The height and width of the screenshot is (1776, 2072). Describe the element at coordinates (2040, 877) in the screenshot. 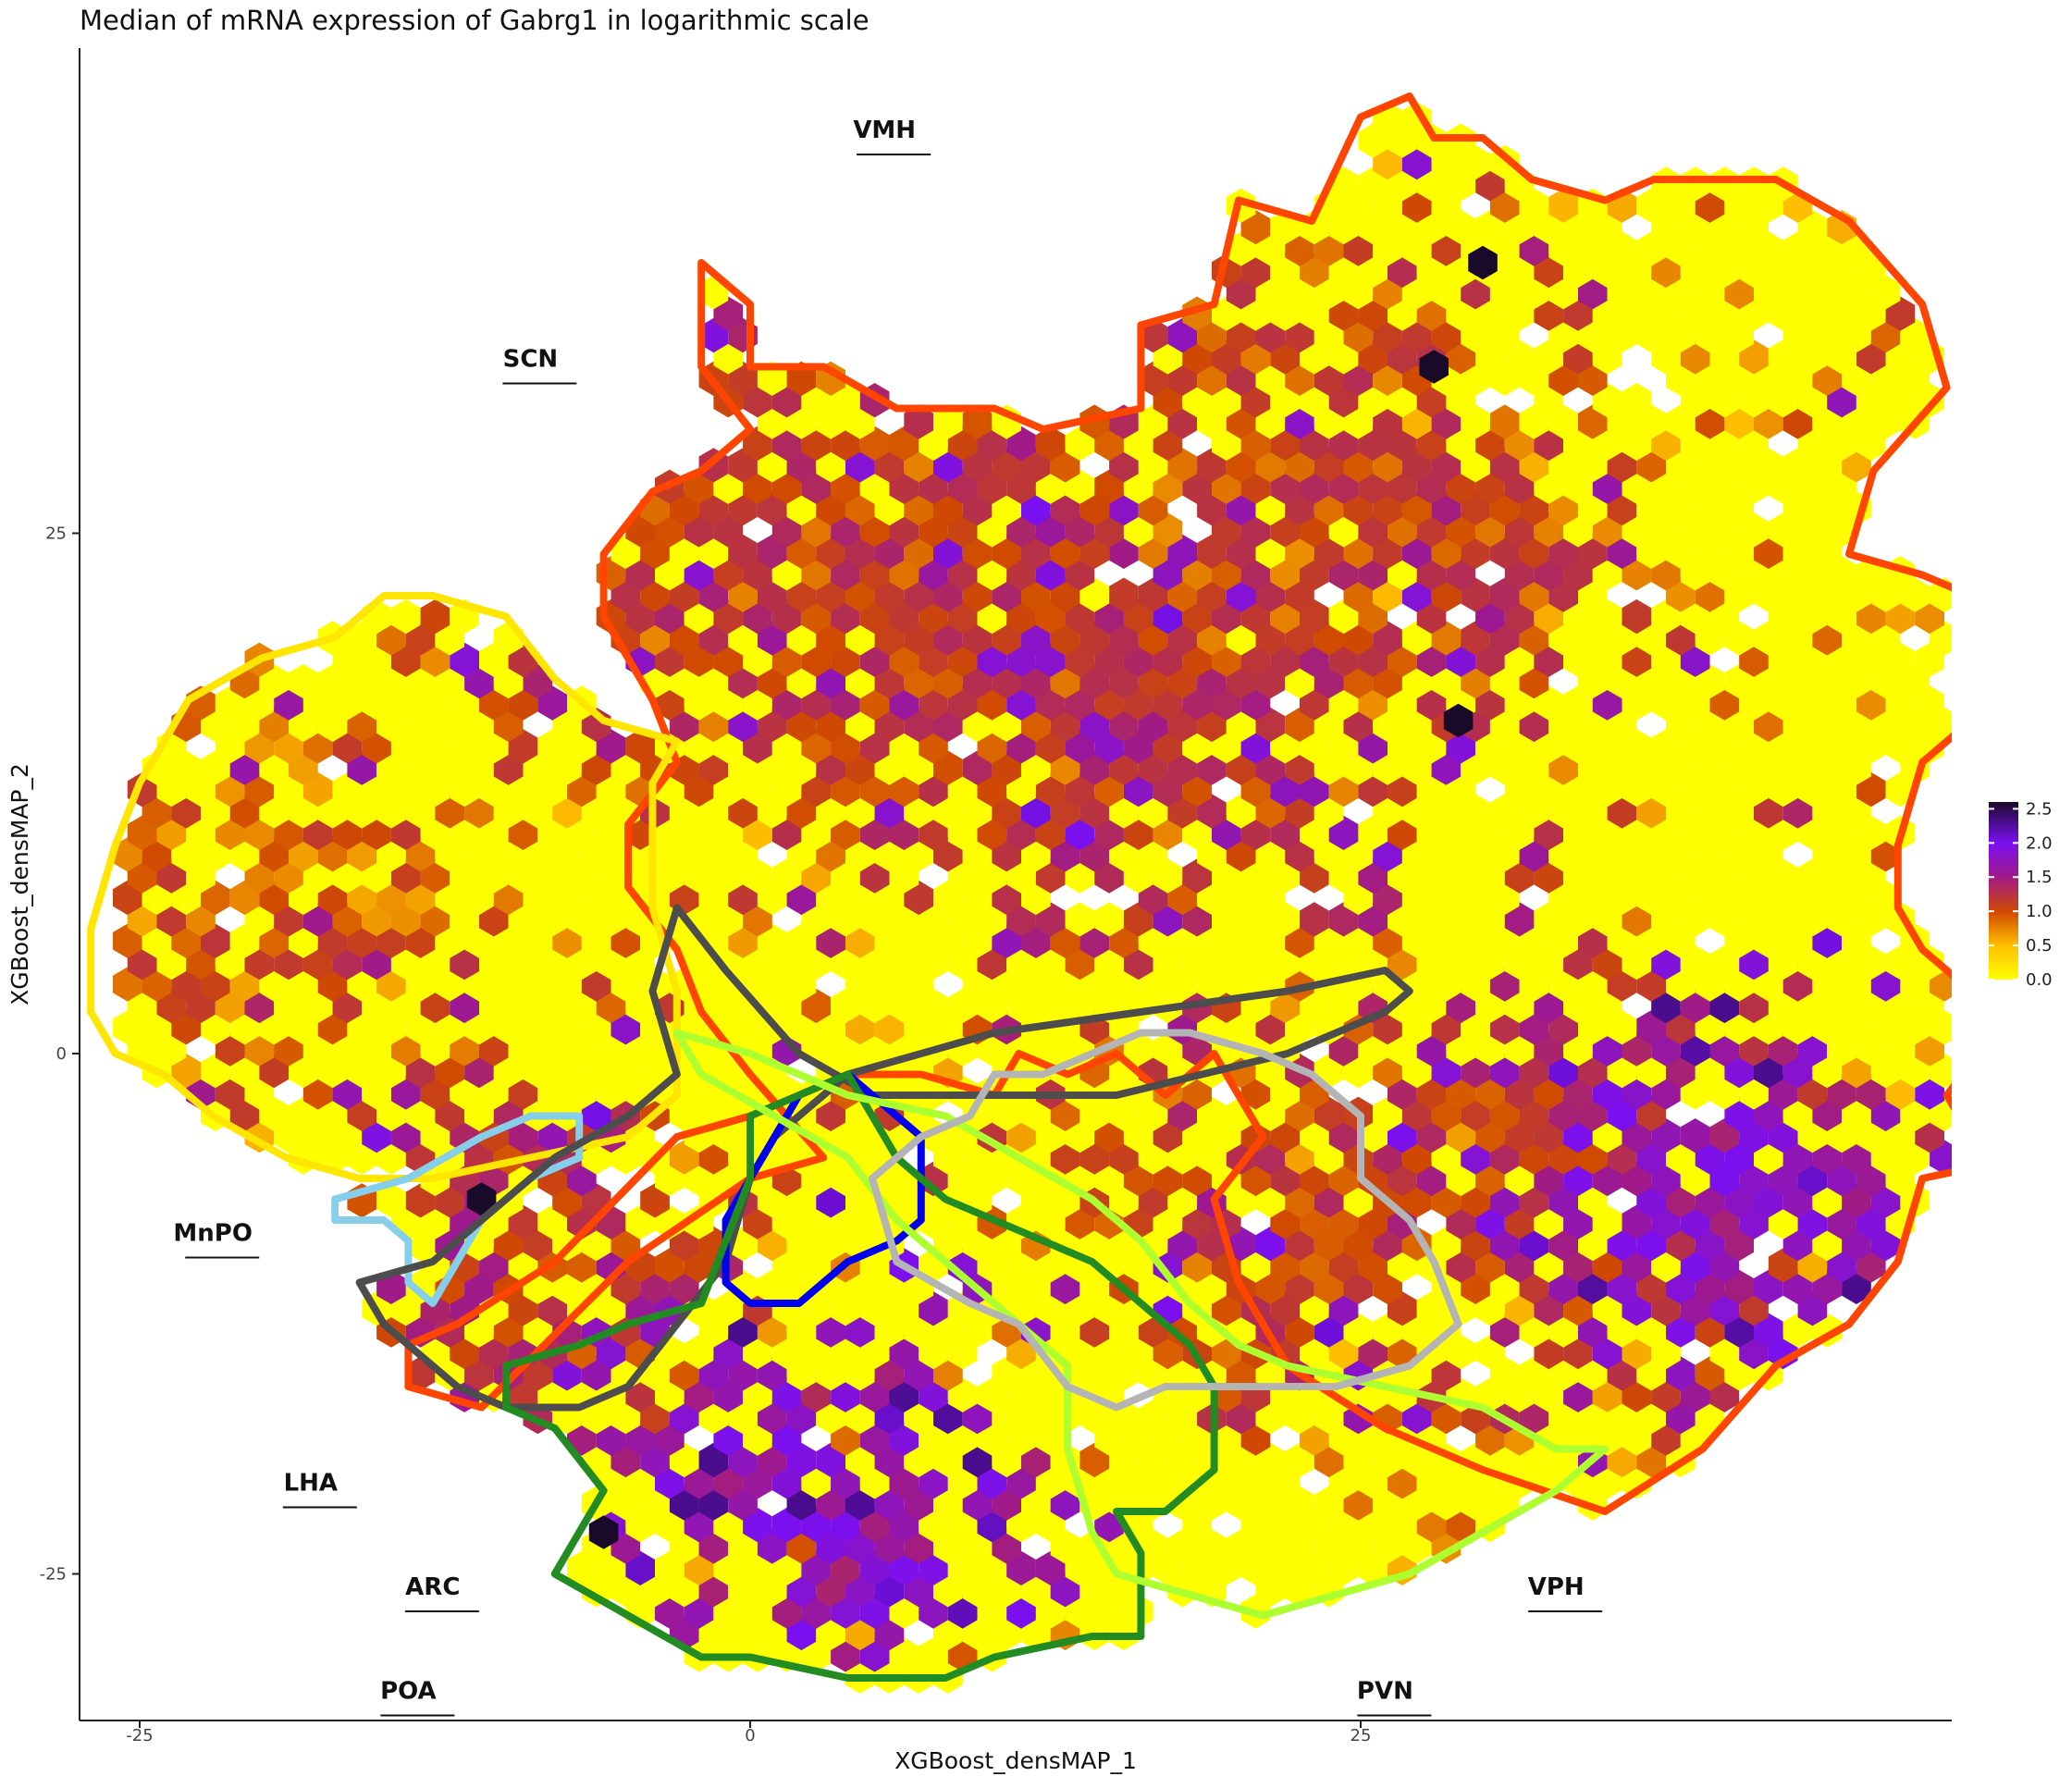

I see `colorbar-tick-label: 1.5` at that location.